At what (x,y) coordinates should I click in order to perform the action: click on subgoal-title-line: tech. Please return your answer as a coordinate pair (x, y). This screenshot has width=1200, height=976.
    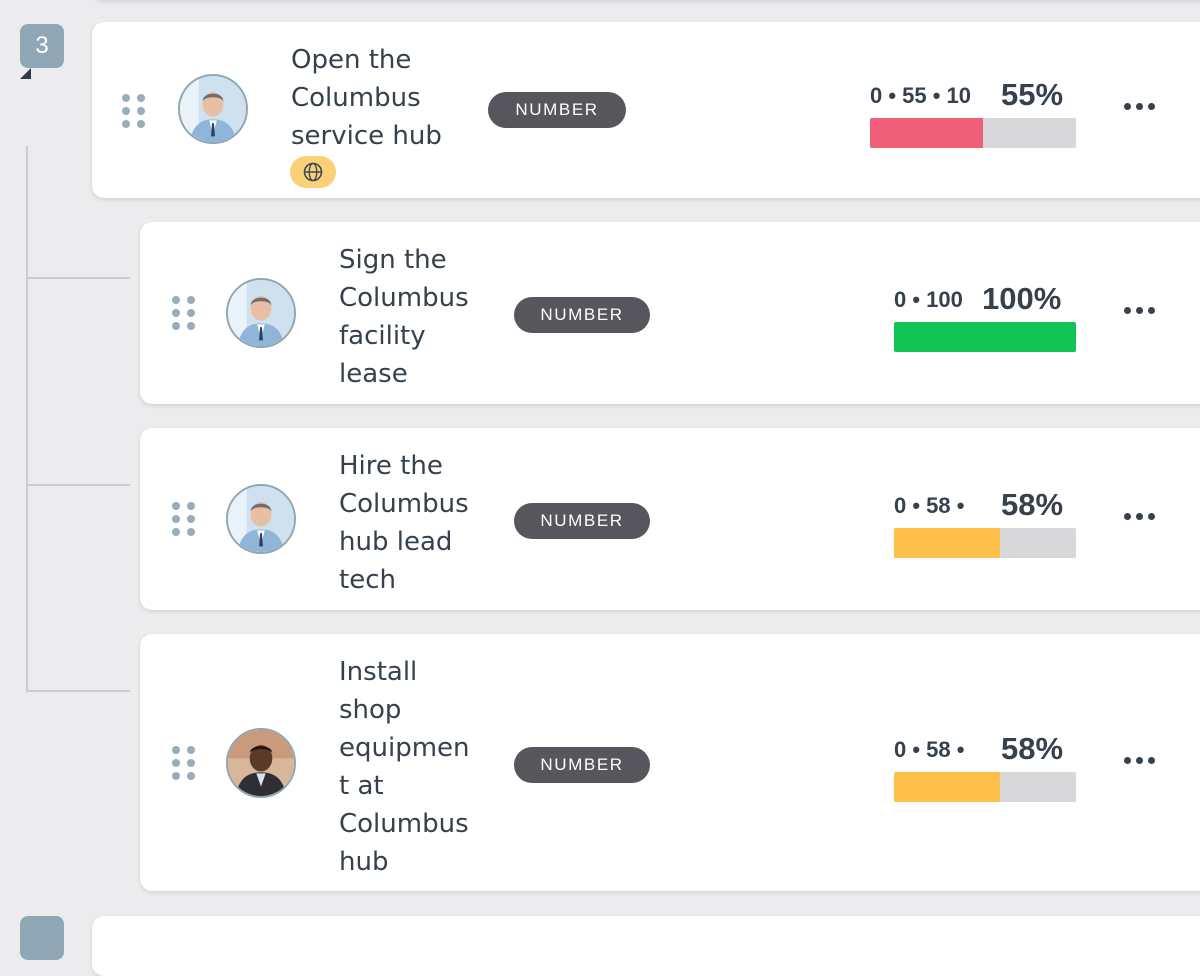
    Looking at the image, I should click on (367, 580).